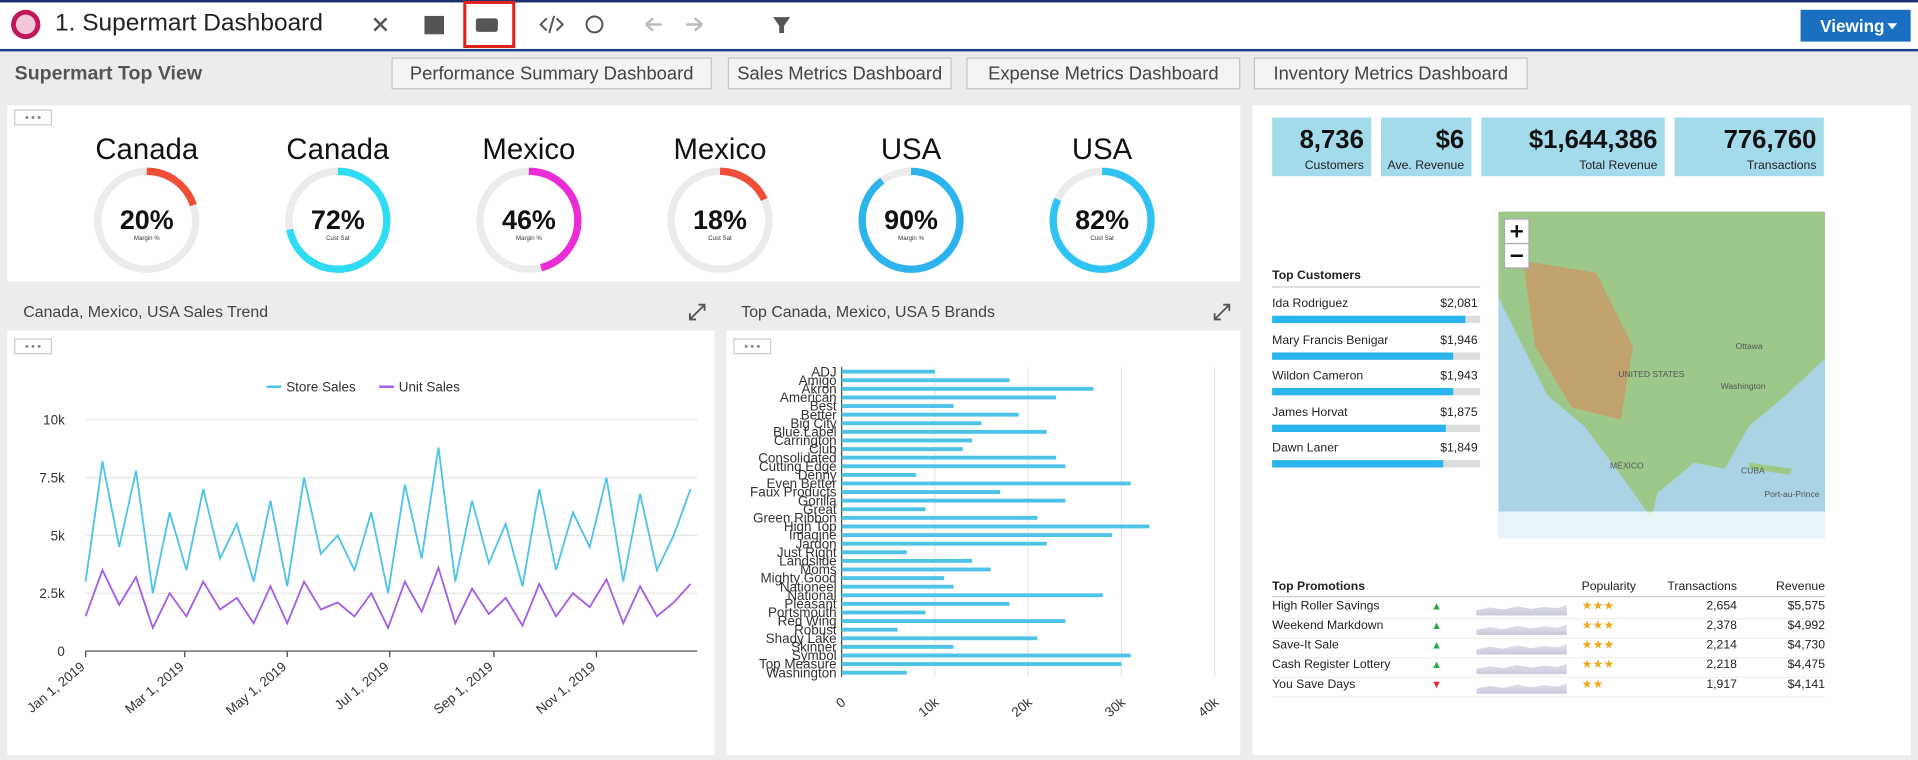 This screenshot has width=1918, height=760. I want to click on kpi-value: 8,736, so click(1331, 140).